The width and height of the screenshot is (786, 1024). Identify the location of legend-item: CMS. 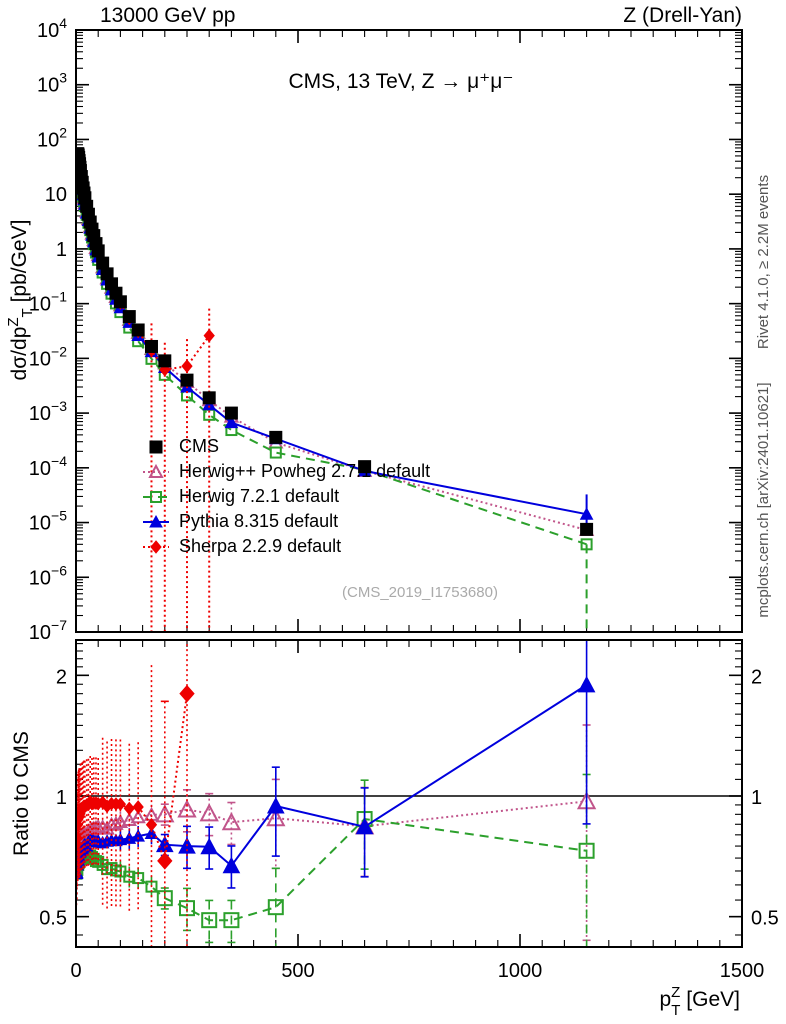
(184, 446).